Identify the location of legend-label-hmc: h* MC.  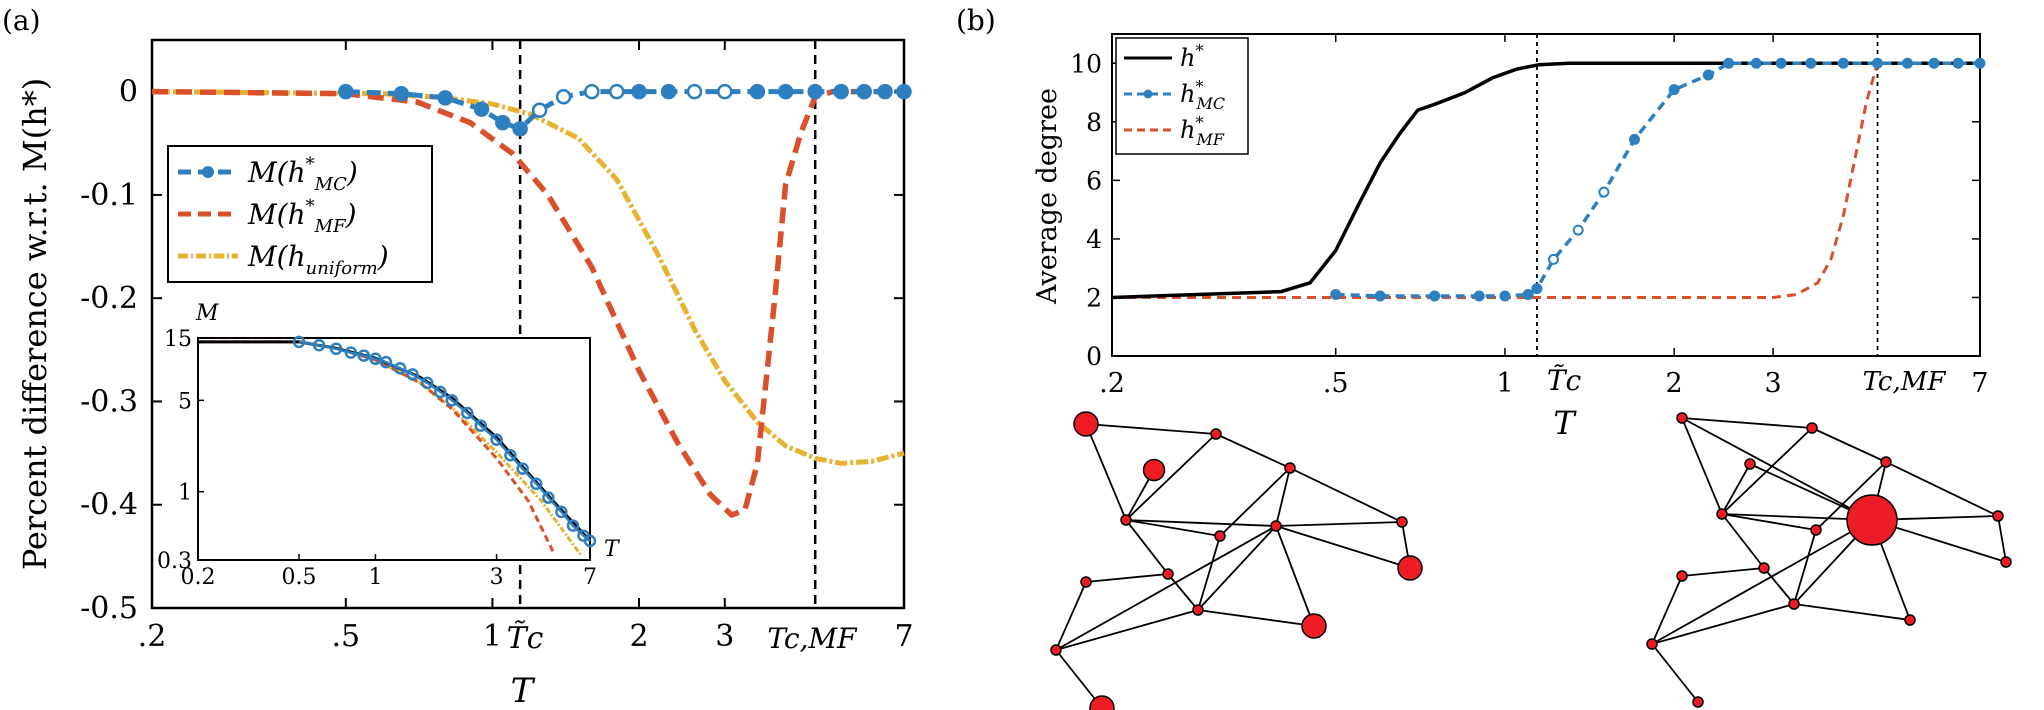
(1202, 95).